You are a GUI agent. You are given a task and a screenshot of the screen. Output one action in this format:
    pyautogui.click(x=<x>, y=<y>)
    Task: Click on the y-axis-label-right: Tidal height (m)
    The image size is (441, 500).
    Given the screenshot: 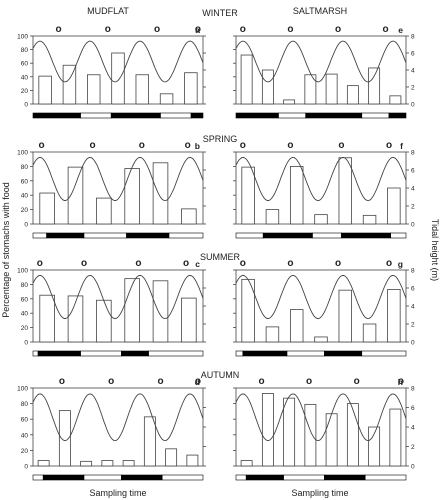 What is the action you would take?
    pyautogui.click(x=435, y=250)
    